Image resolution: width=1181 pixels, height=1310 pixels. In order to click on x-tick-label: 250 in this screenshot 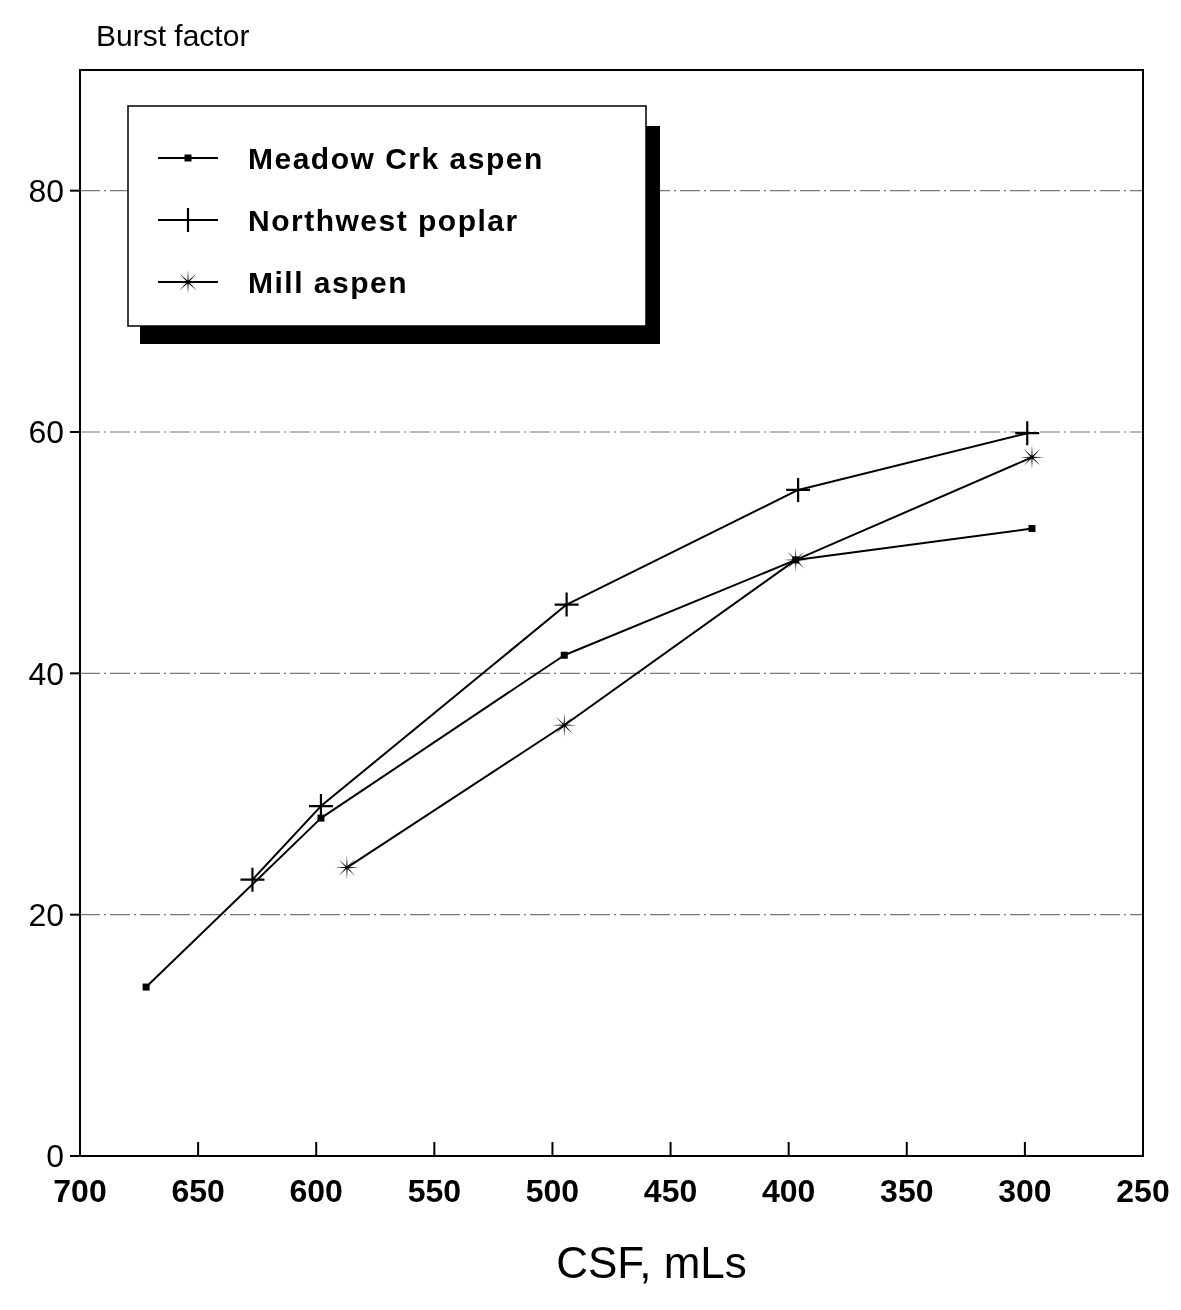, I will do `click(1143, 1191)`.